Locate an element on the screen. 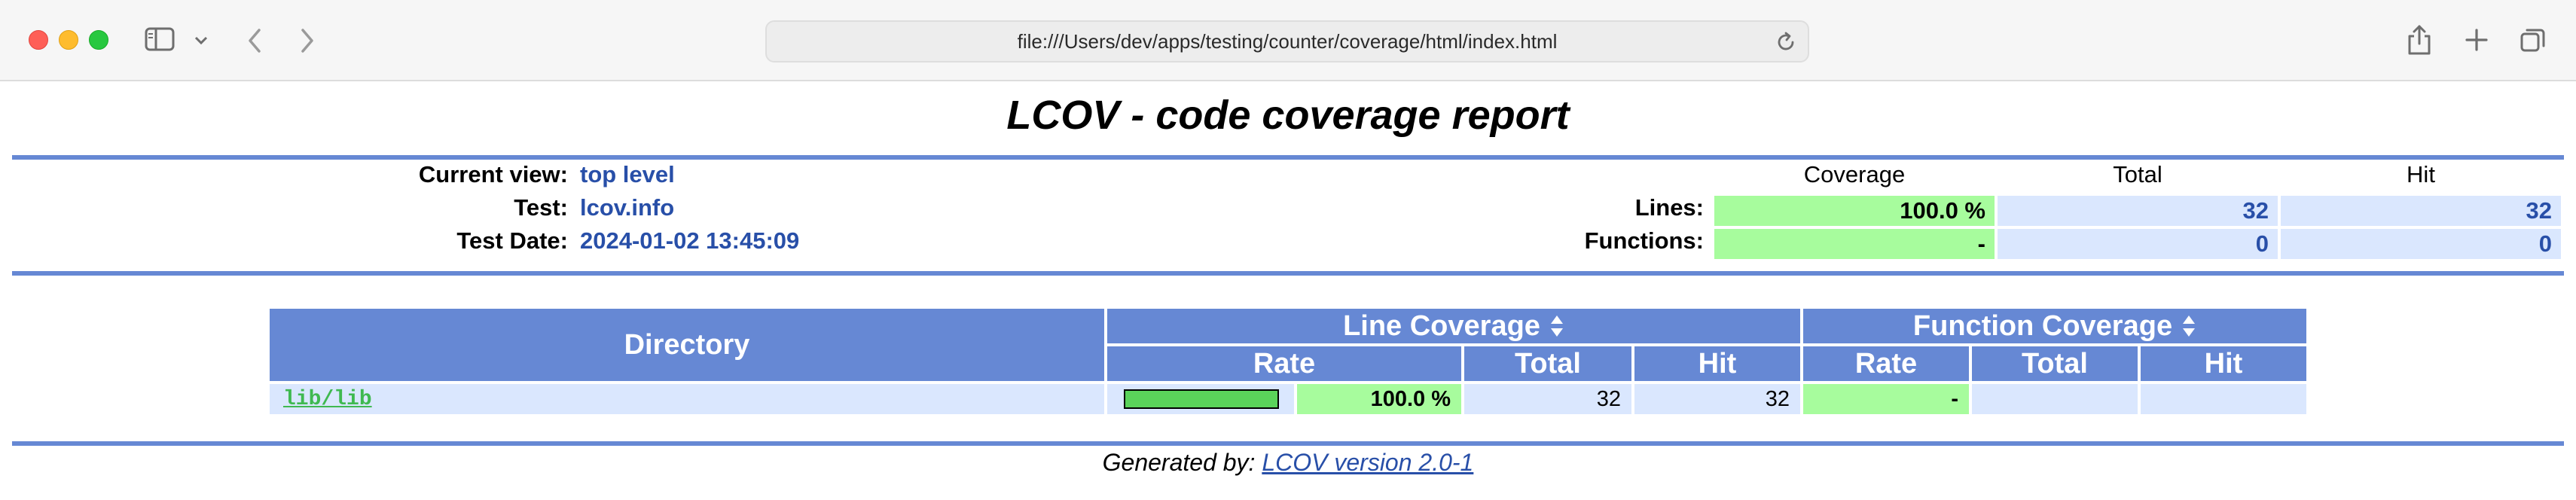 This screenshot has width=2576, height=500. page-title: LCOV - code coverage report is located at coordinates (1288, 116).